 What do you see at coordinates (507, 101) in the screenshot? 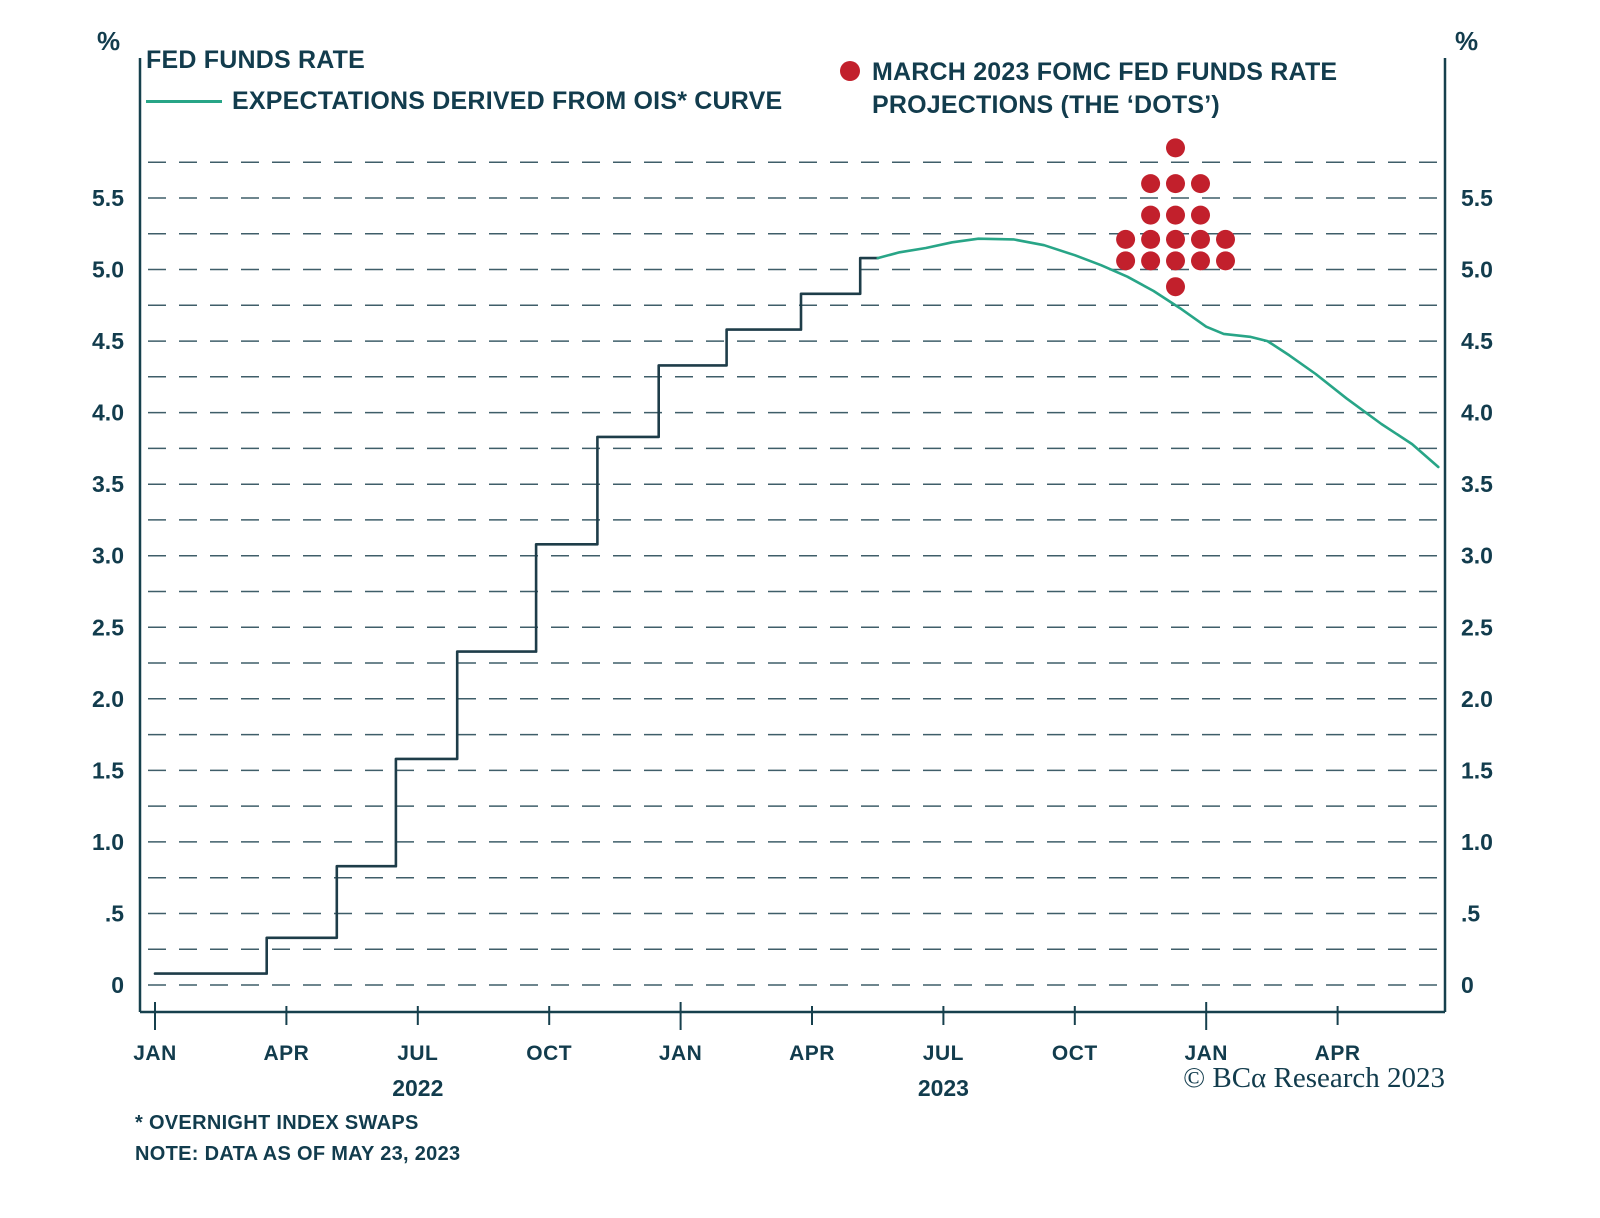
I see `legend-label-ois-expectations: EXPECTATIONS DERIVED FROM OIS* CURVE` at bounding box center [507, 101].